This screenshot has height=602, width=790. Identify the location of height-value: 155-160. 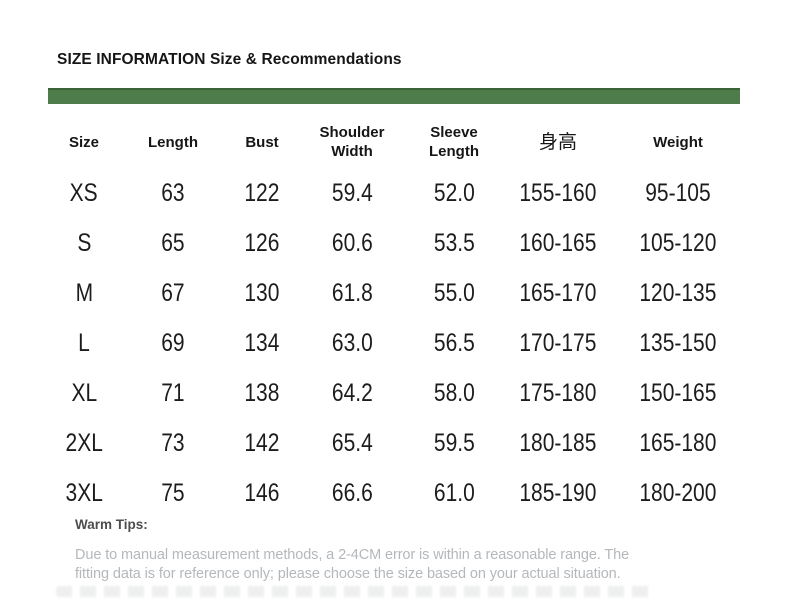
(558, 192).